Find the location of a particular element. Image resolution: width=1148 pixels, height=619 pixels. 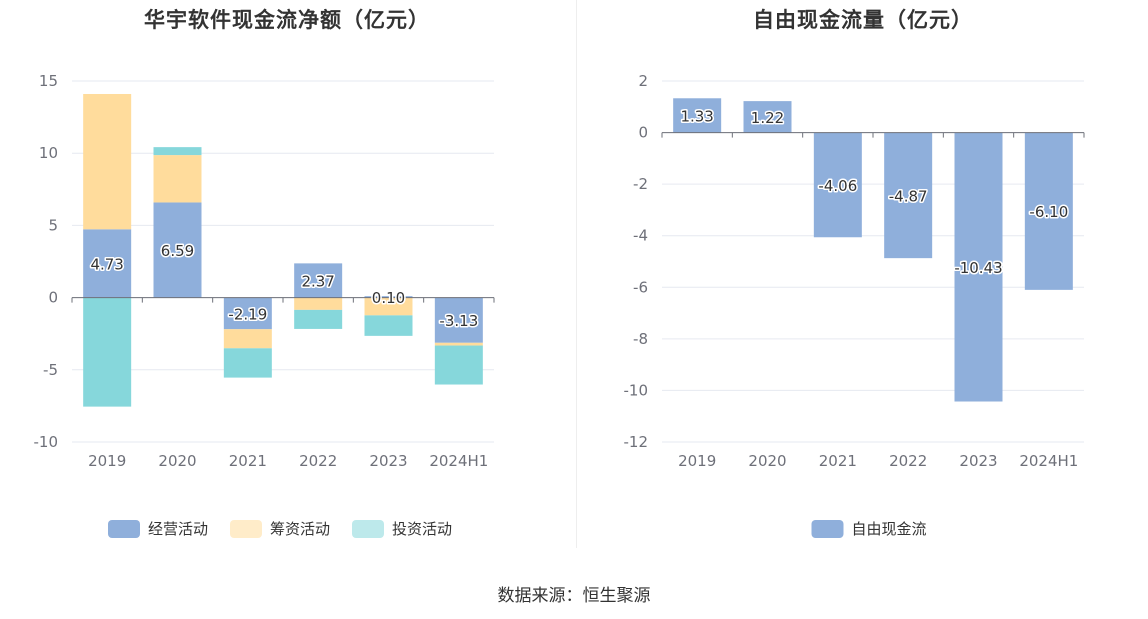

data-label: -10.43 is located at coordinates (978, 268).